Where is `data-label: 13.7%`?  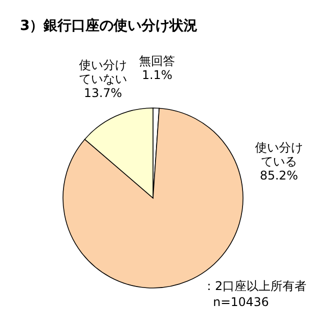 data-label: 13.7% is located at coordinates (103, 93).